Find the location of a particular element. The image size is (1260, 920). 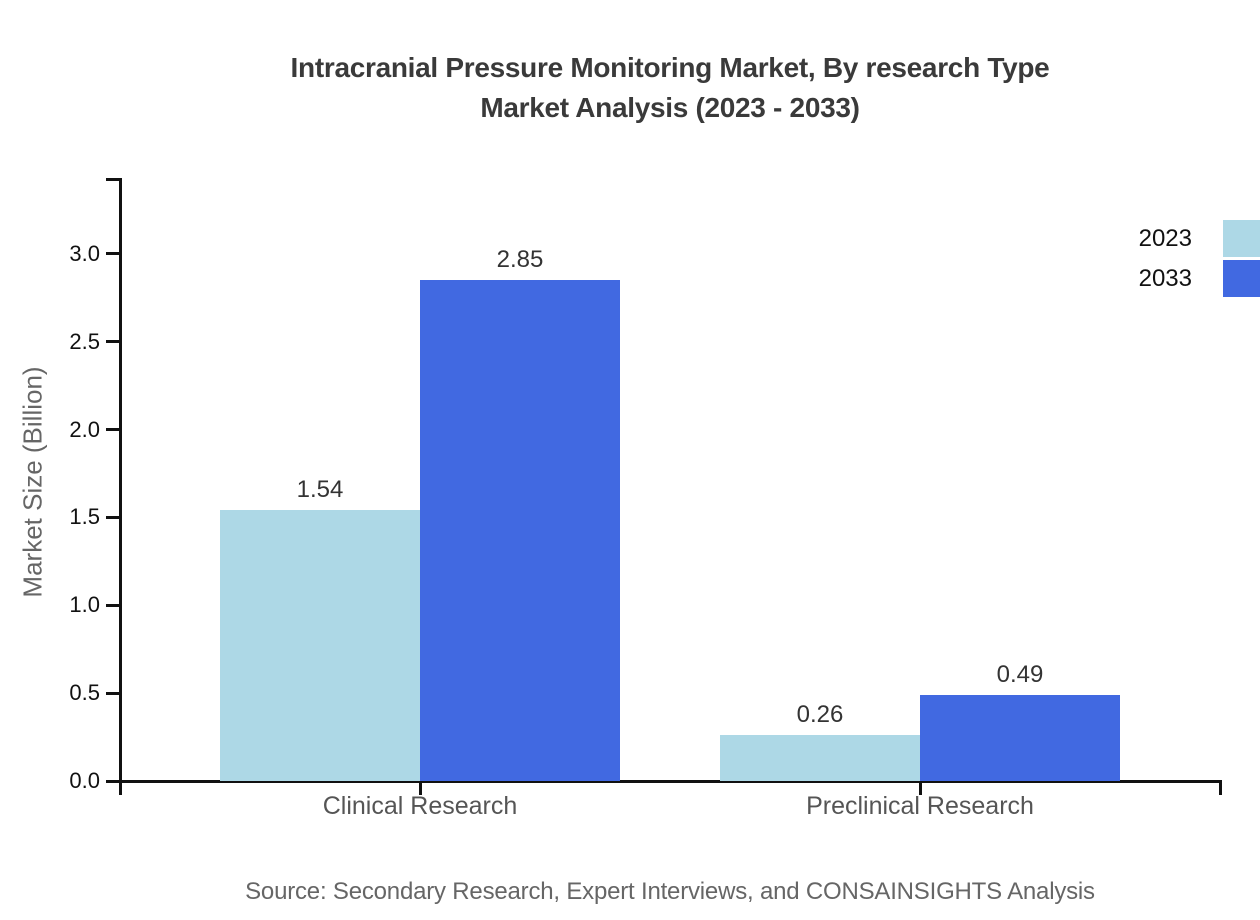

y-axis-endcap is located at coordinates (113, 179).